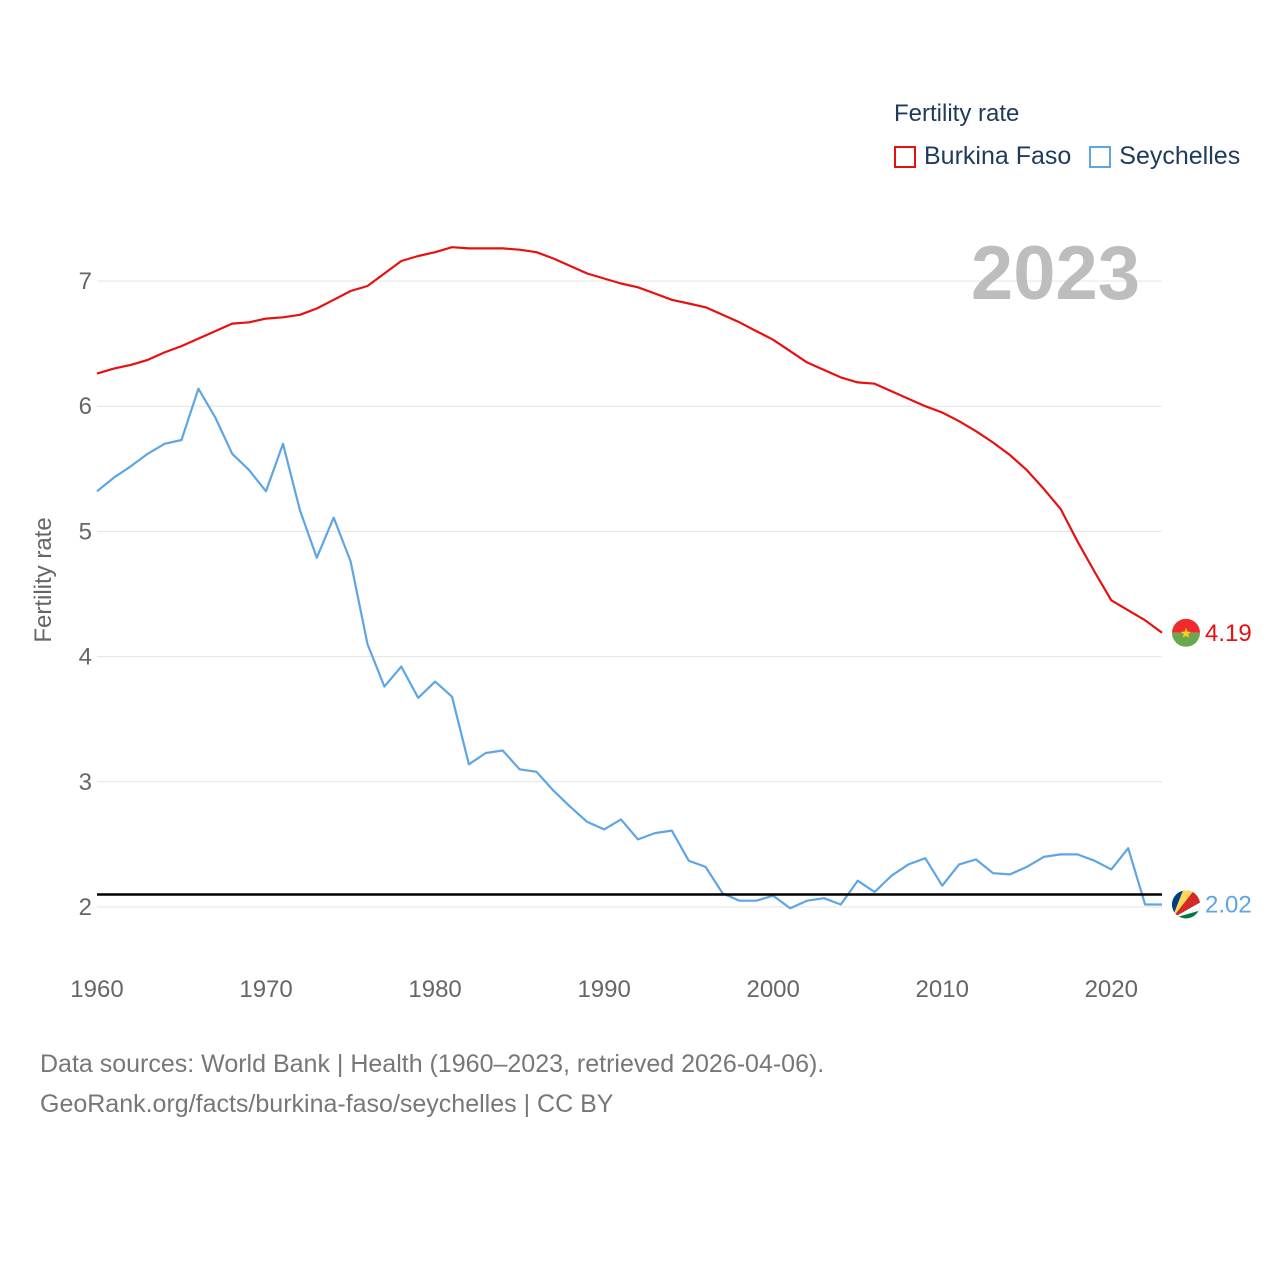 The width and height of the screenshot is (1280, 1280). What do you see at coordinates (772, 989) in the screenshot?
I see `x-tick-label-2000: 2000` at bounding box center [772, 989].